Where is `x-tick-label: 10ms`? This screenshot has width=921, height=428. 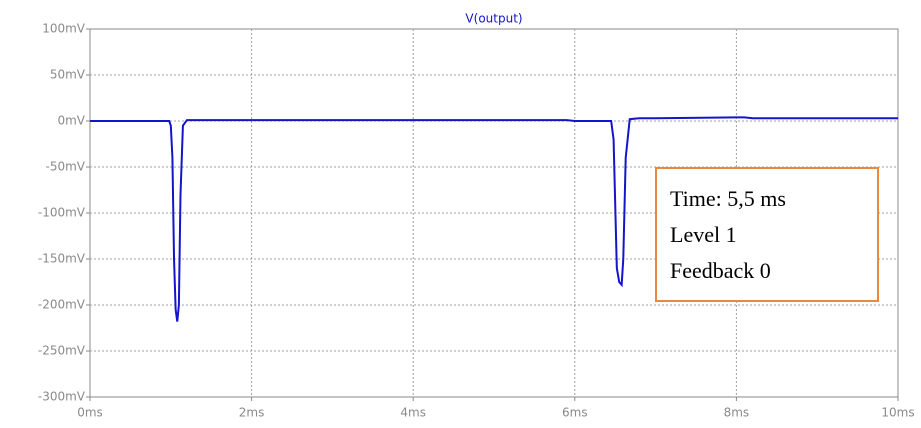 x-tick-label: 10ms is located at coordinates (897, 413).